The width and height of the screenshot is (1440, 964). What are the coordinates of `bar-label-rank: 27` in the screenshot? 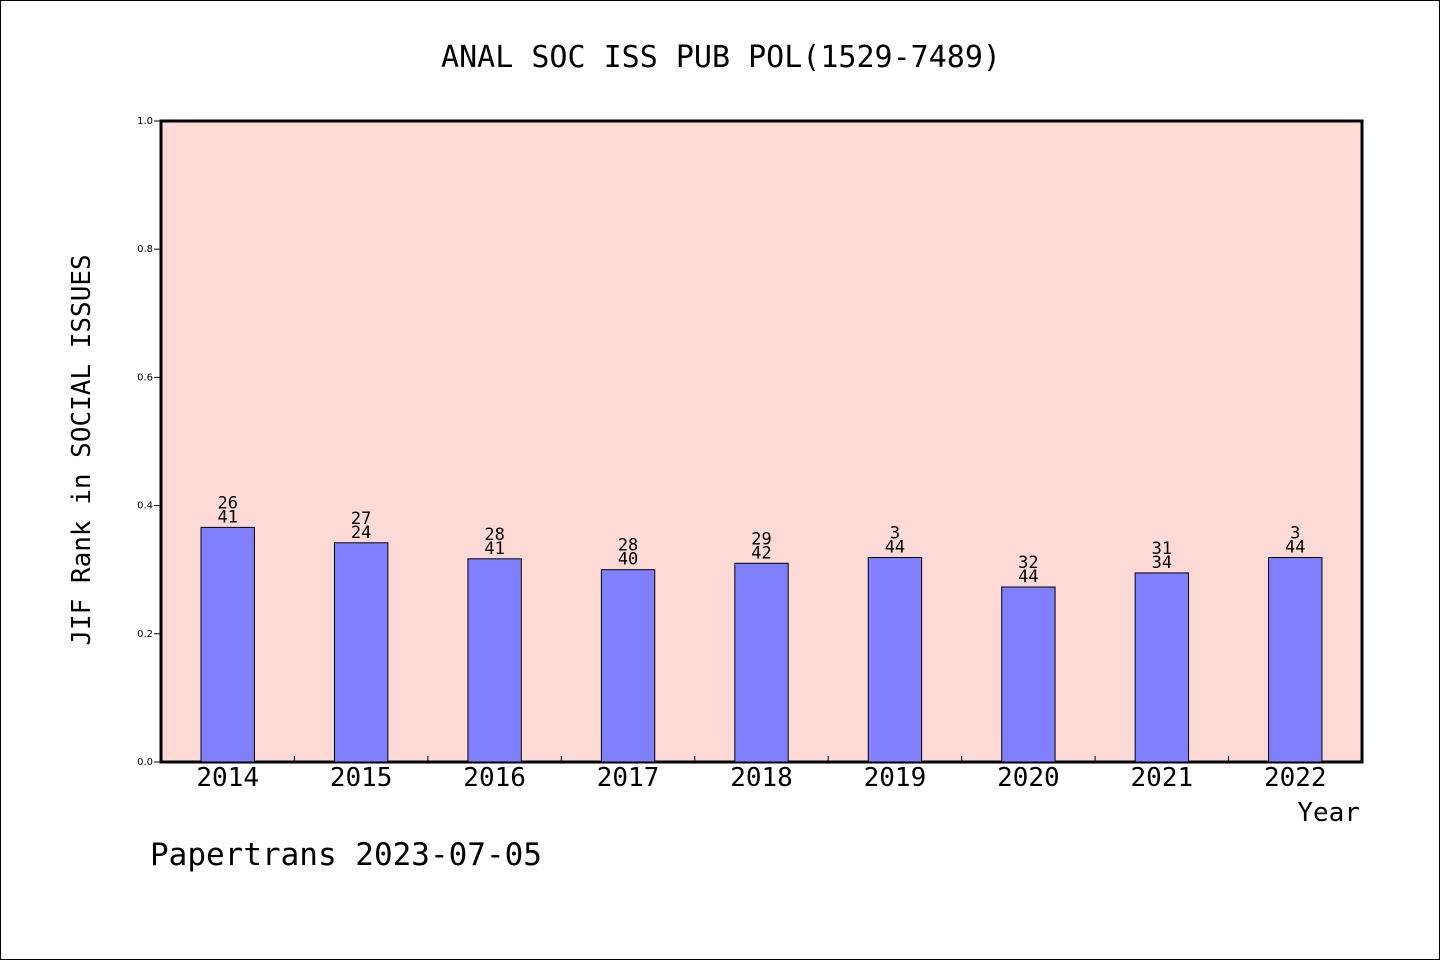 It's located at (361, 519).